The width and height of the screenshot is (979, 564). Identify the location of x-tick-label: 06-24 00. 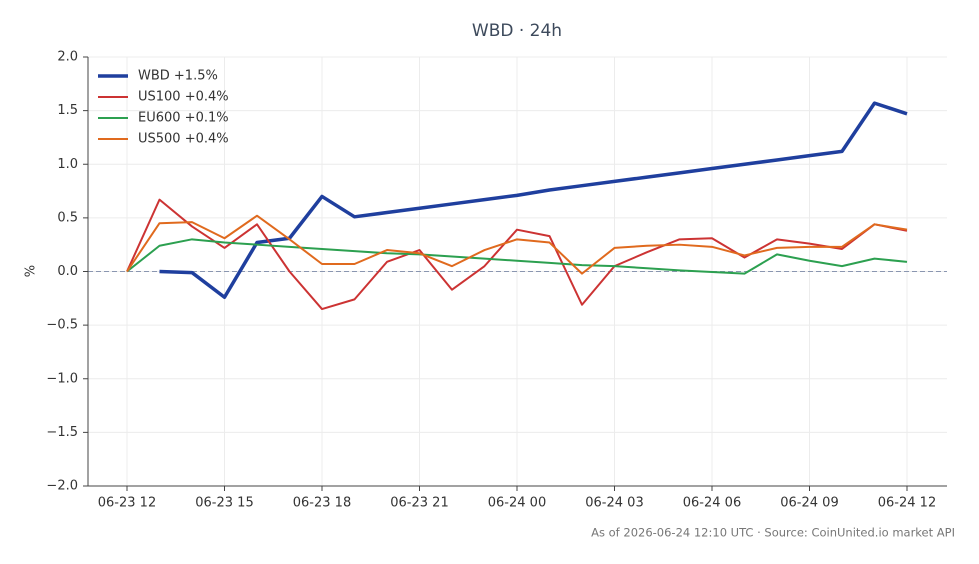
(517, 503).